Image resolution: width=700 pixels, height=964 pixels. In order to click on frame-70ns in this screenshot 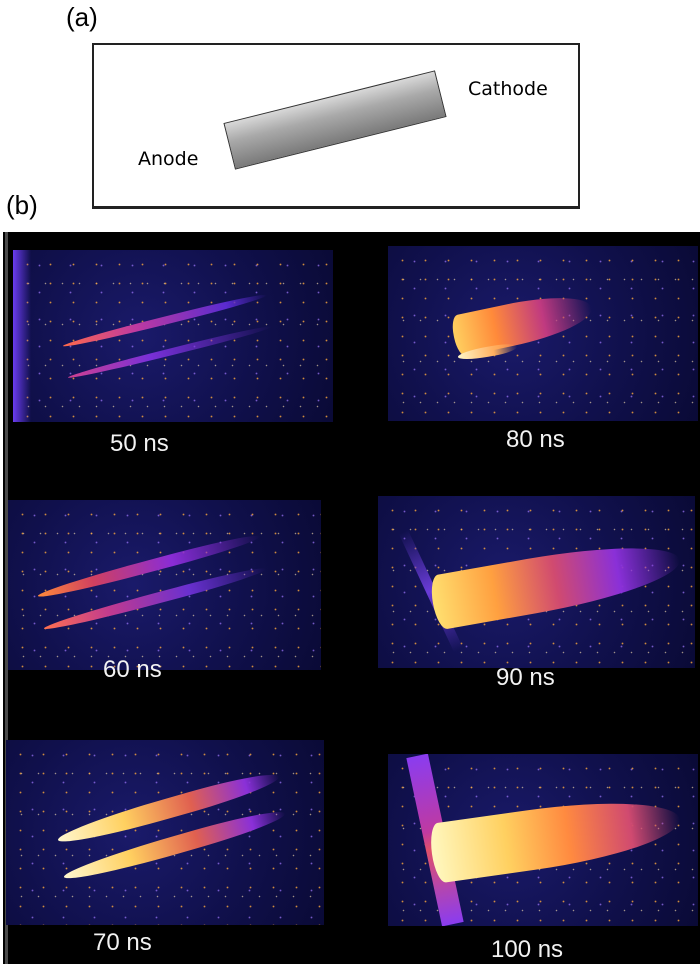, I will do `click(165, 832)`.